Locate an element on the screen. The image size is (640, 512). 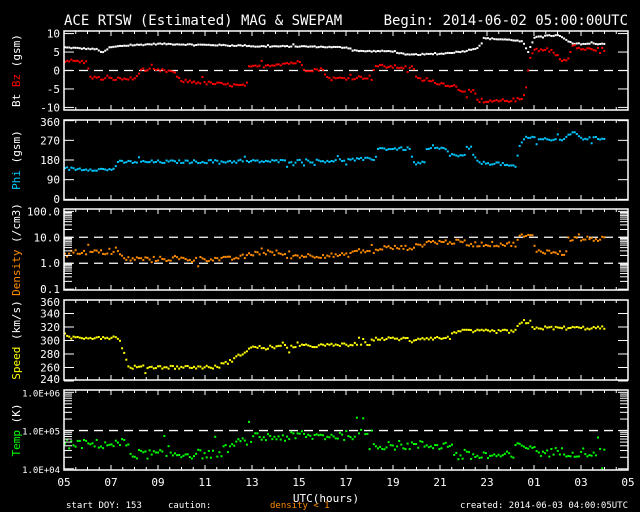
series-temp is located at coordinates (335, 443).